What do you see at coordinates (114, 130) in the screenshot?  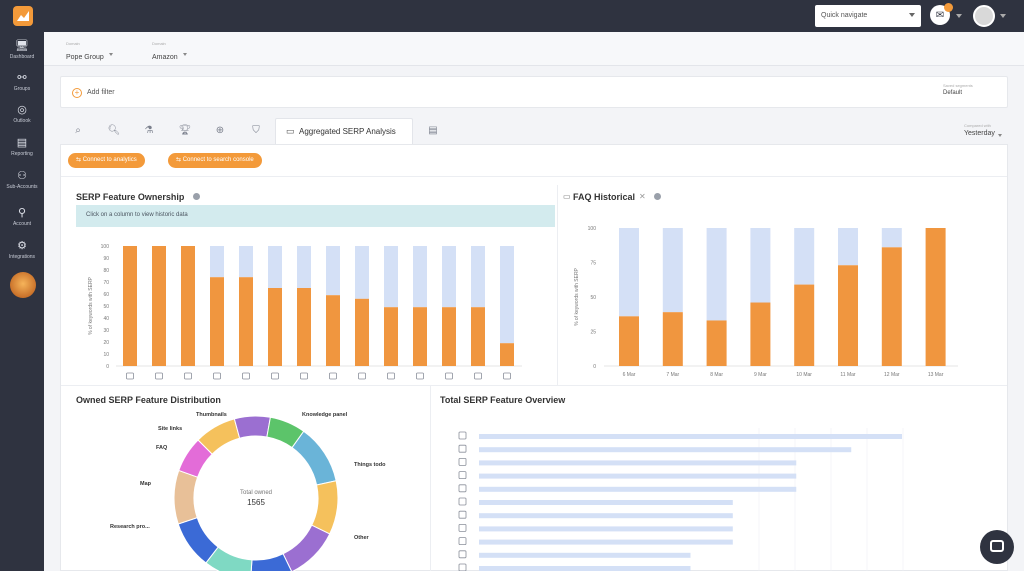 I see `search-icon: 🔍︎` at bounding box center [114, 130].